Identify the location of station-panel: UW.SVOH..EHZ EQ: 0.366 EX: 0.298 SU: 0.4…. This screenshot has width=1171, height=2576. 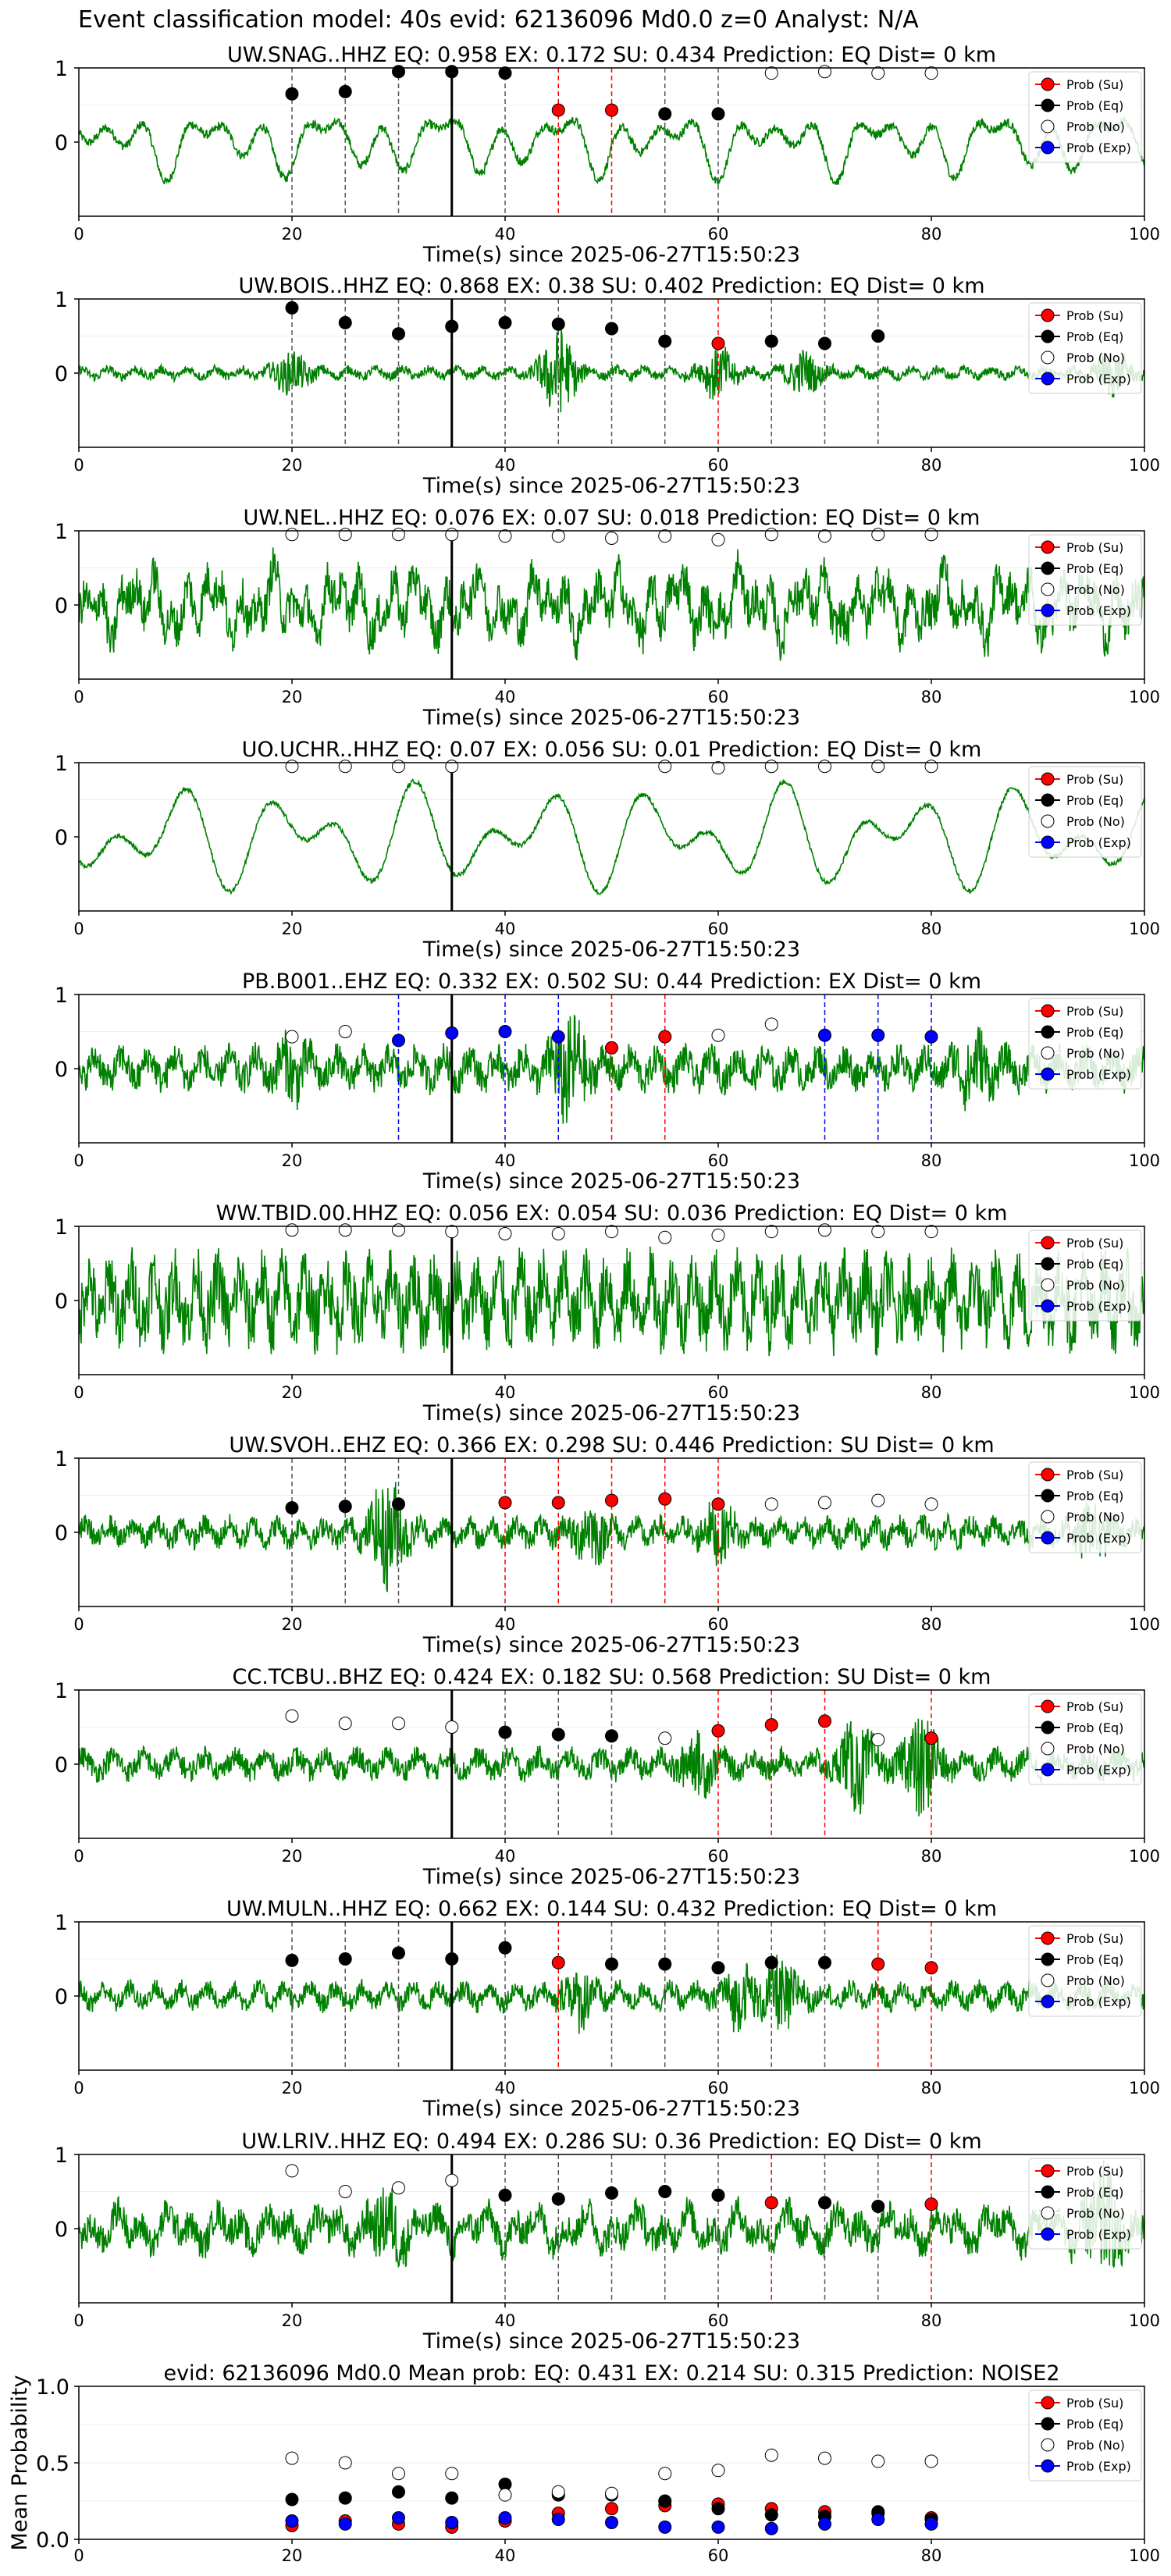
(607, 1545).